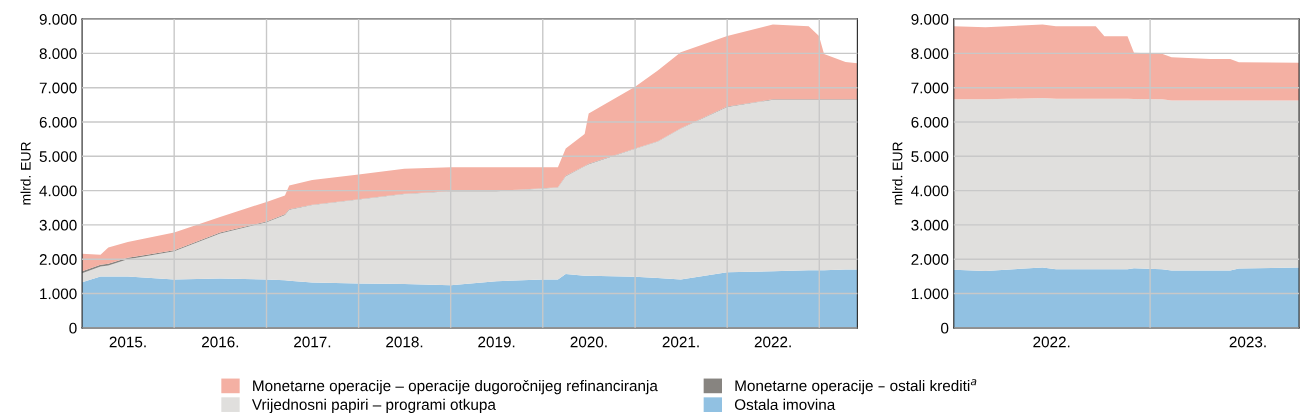 Image resolution: width=1303 pixels, height=415 pixels. What do you see at coordinates (856, 387) in the screenshot?
I see `legend-label: Monetarne operacije – ostali krediti$^{a}$` at bounding box center [856, 387].